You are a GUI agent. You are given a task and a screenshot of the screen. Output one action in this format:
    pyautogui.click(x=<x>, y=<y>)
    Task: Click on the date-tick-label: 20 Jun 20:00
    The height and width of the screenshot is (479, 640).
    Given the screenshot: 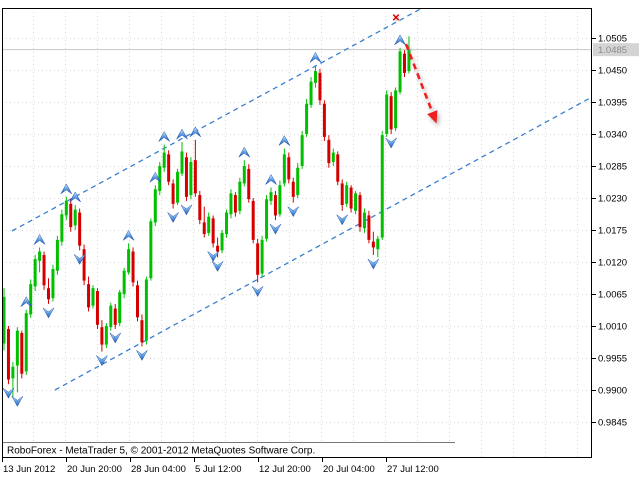 What is the action you would take?
    pyautogui.click(x=94, y=469)
    